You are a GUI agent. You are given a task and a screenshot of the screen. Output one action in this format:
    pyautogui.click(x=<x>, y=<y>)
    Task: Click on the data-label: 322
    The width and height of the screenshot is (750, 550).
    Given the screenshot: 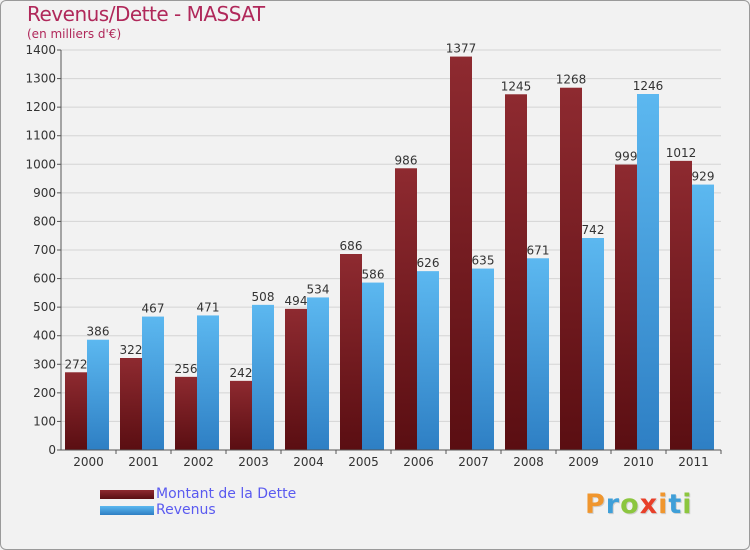 What is the action you would take?
    pyautogui.click(x=131, y=350)
    